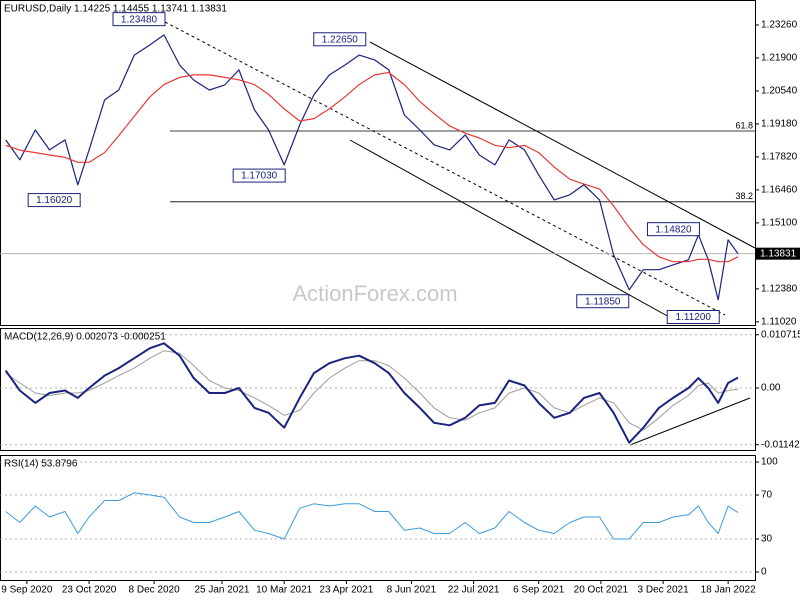 This screenshot has height=600, width=800. Describe the element at coordinates (767, 495) in the screenshot. I see `y-tick-label: 70` at that location.